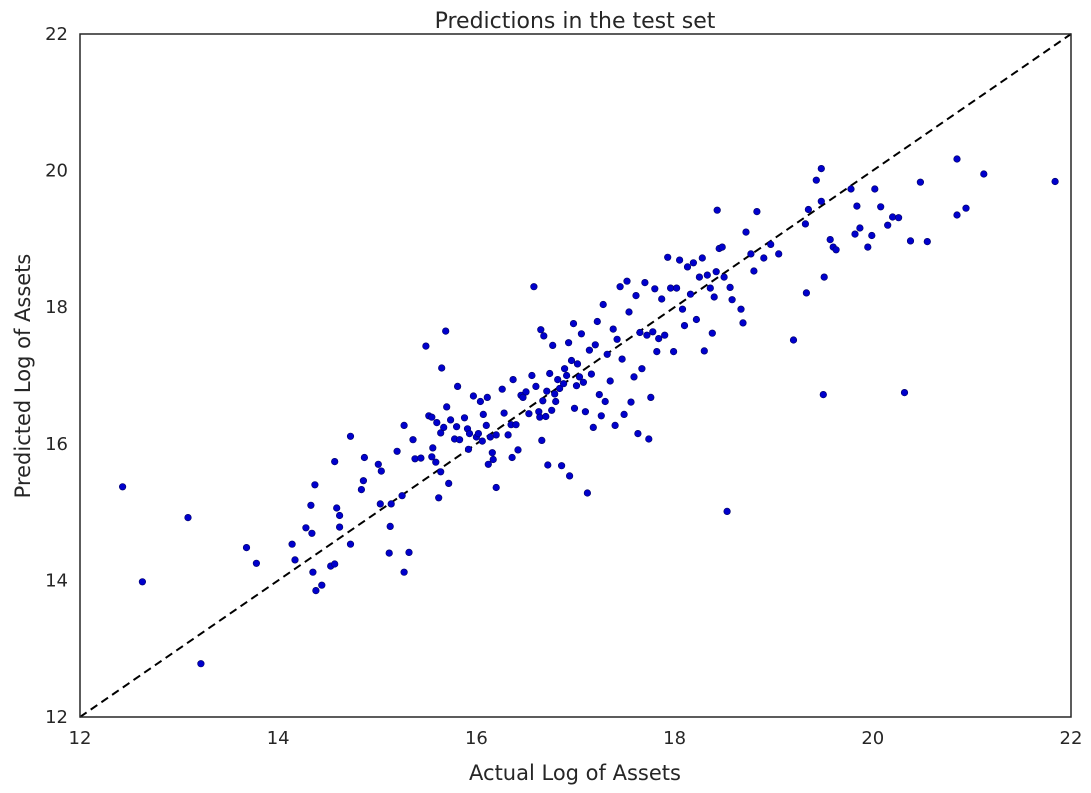 The height and width of the screenshot is (793, 1091). What do you see at coordinates (476, 738) in the screenshot?
I see `x-tick-label: 16` at bounding box center [476, 738].